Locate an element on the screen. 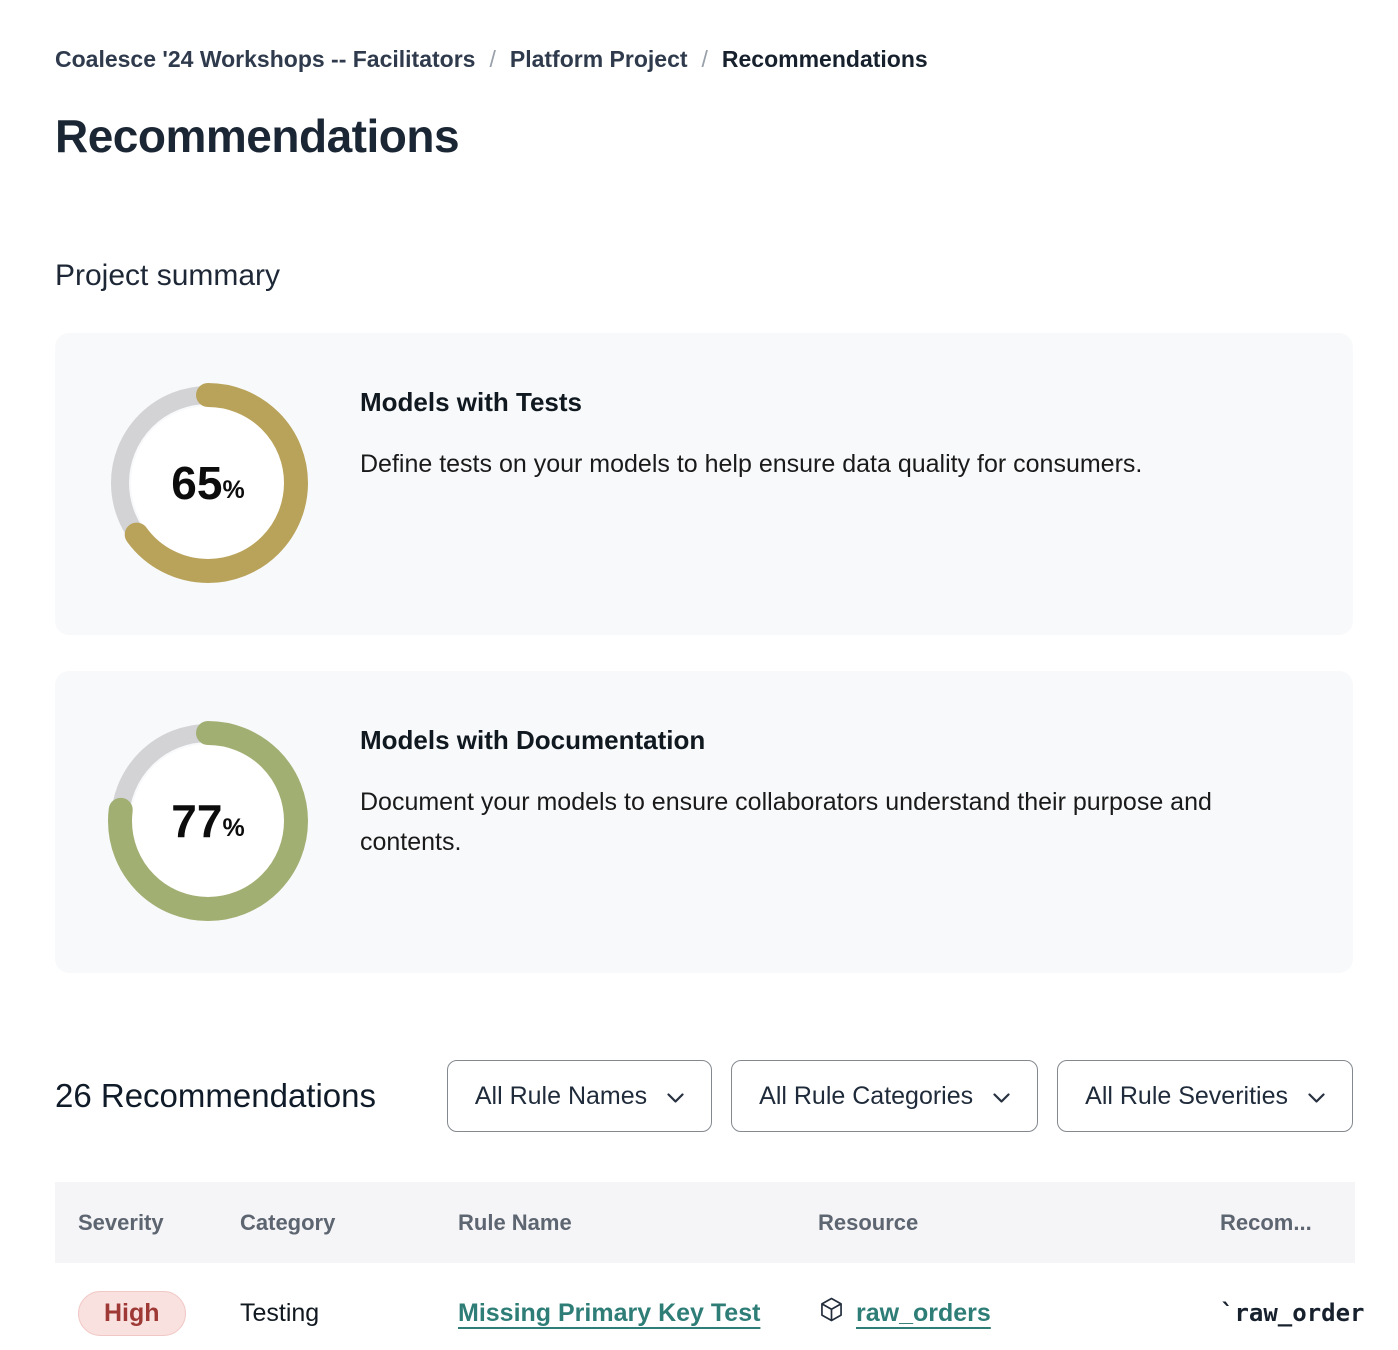  severity-badge-high: High is located at coordinates (132, 1313).